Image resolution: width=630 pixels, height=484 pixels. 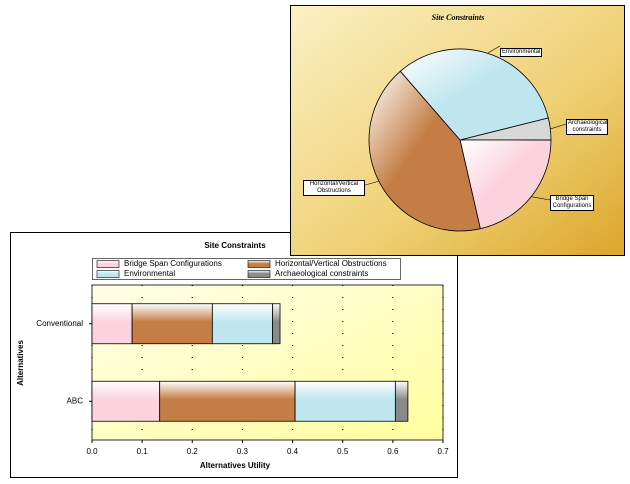 What do you see at coordinates (20, 363) in the screenshot?
I see `y-axis-title: Alternatives` at bounding box center [20, 363].